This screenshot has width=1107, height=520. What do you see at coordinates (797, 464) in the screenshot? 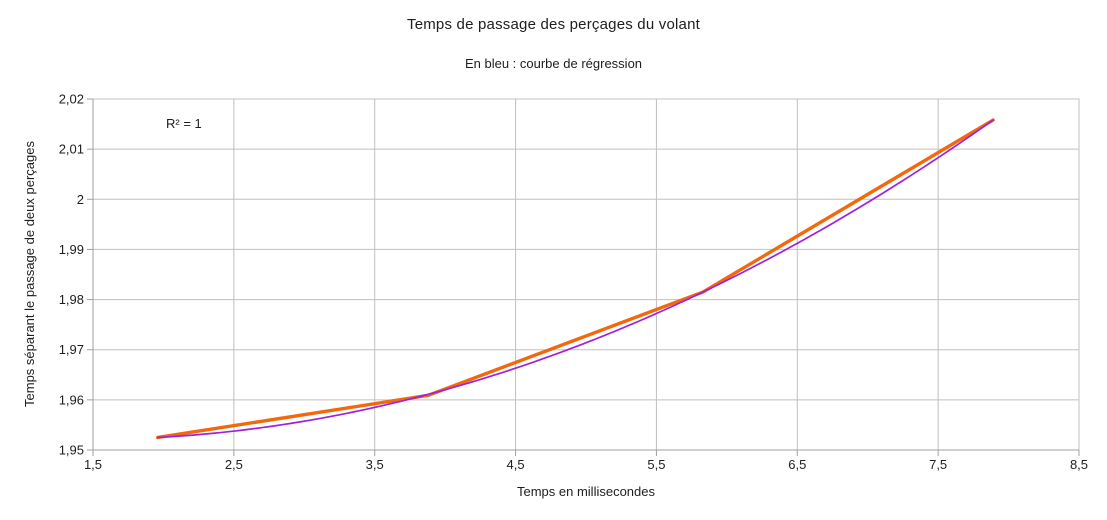
I see `x-tick-label: 6,5` at bounding box center [797, 464].